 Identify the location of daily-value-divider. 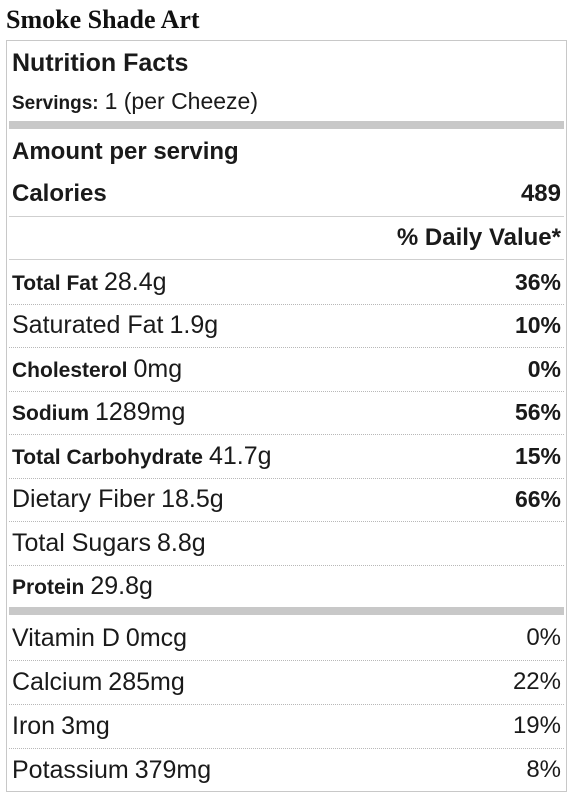
(286, 259).